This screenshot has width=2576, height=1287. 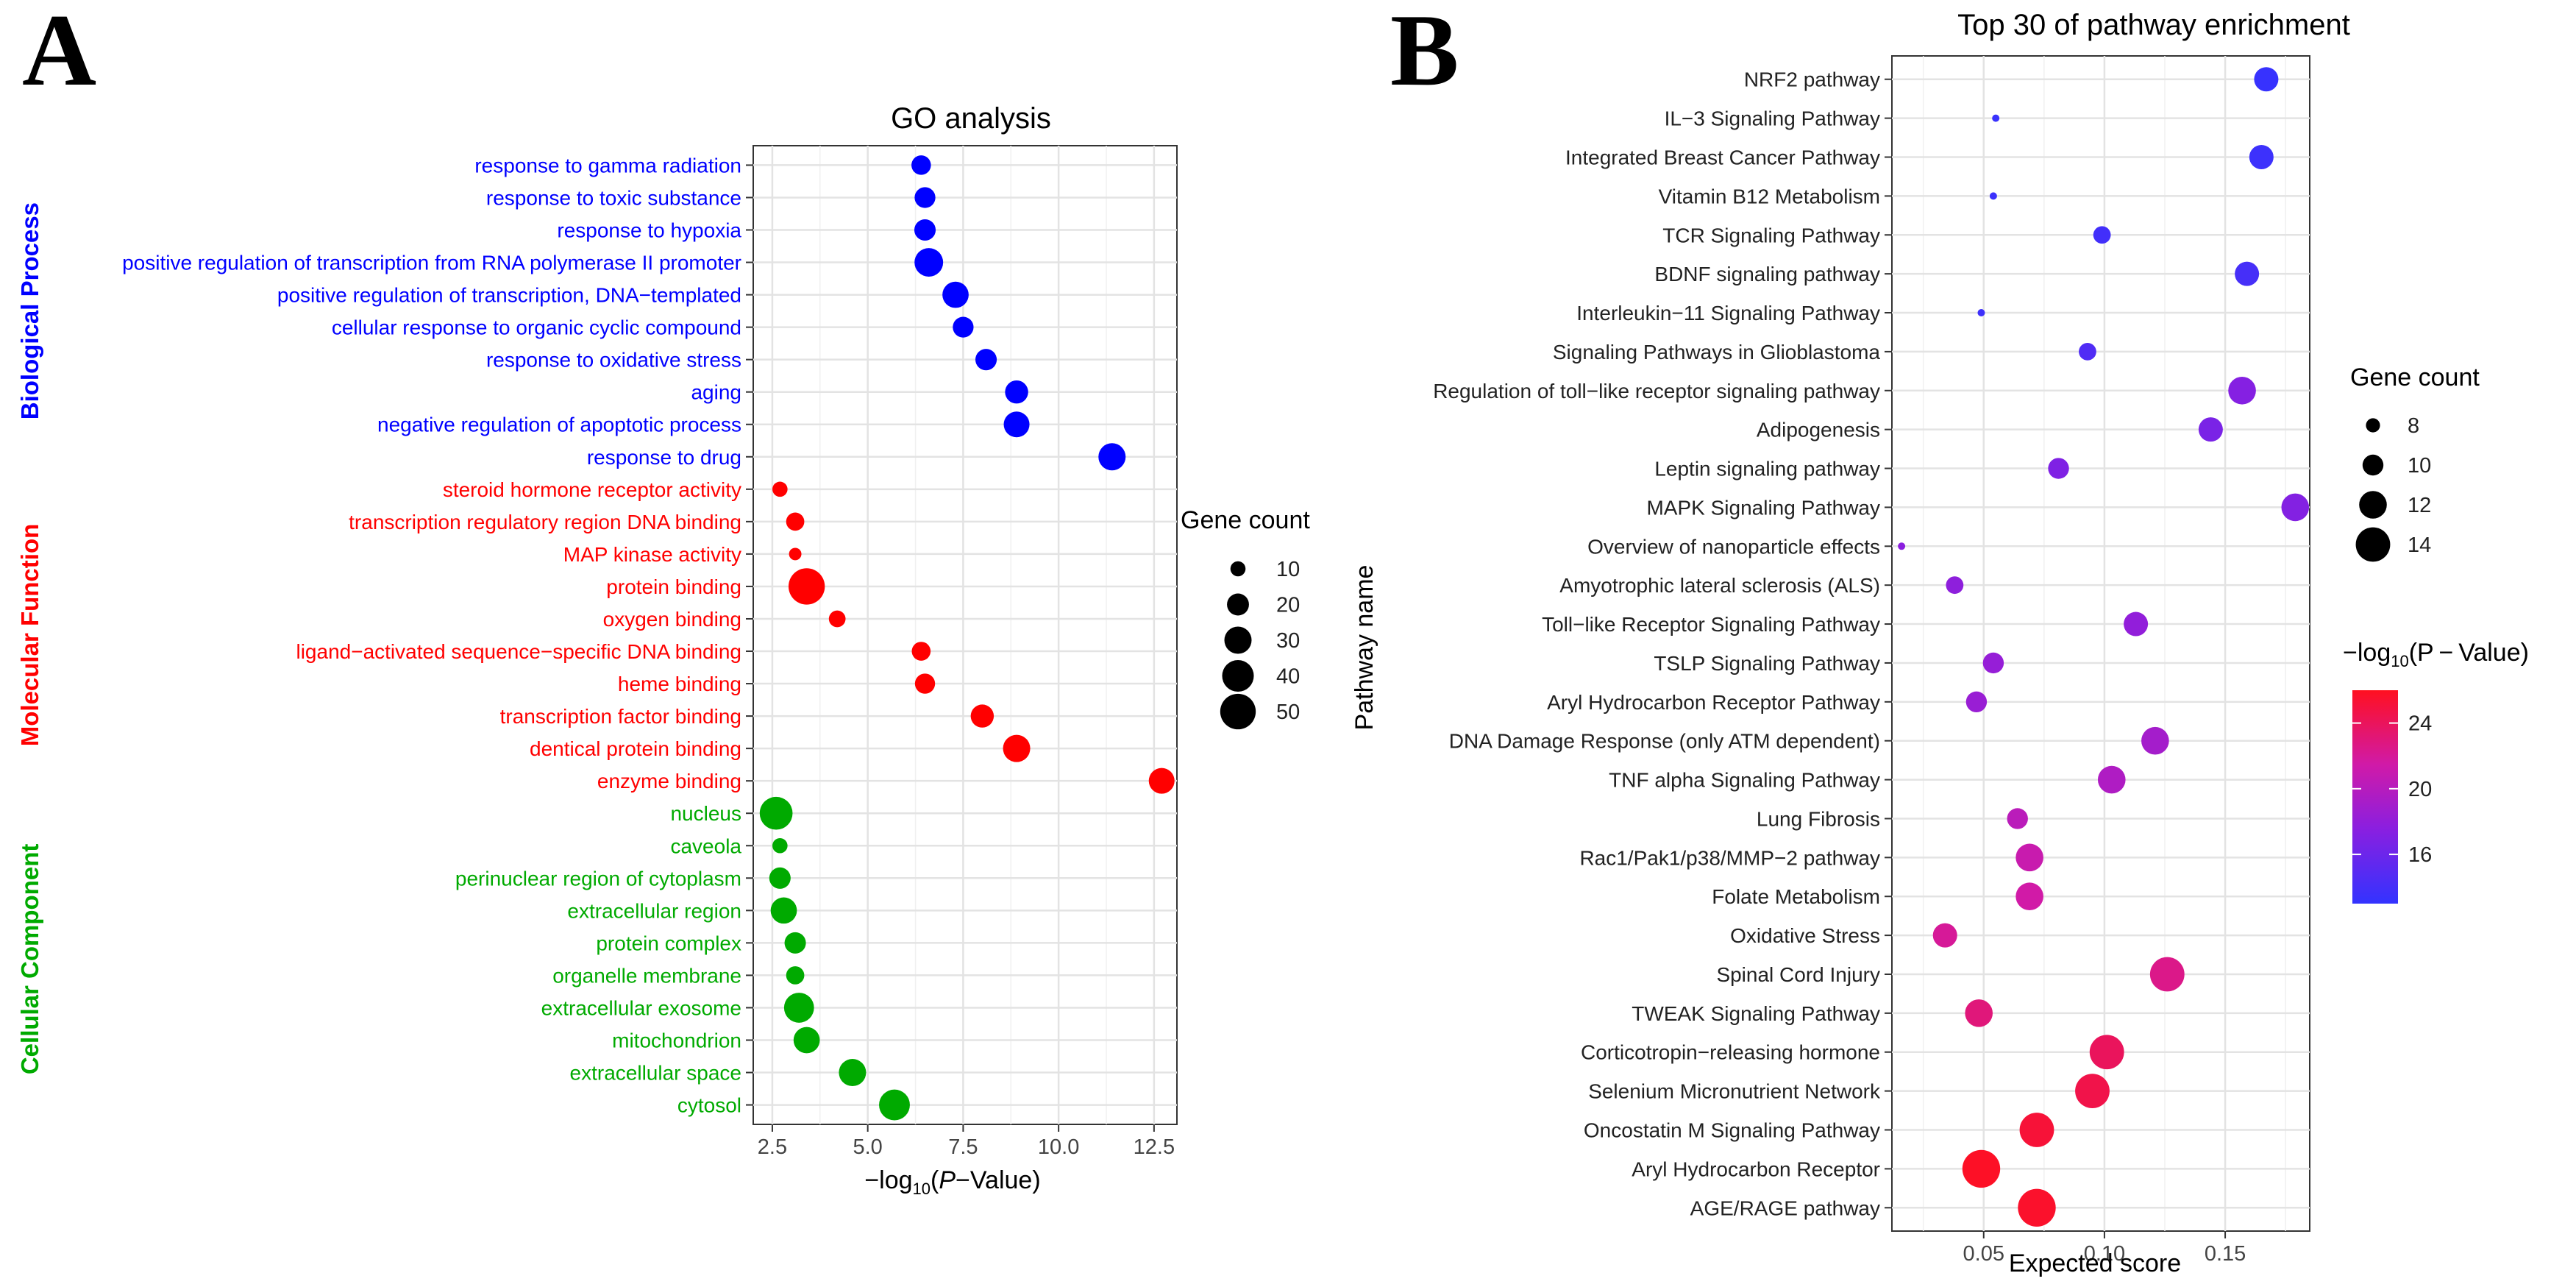 What do you see at coordinates (1664, 741) in the screenshot?
I see `panel-b-pathway-label: DNA Damage Response (only ATM dependent)` at bounding box center [1664, 741].